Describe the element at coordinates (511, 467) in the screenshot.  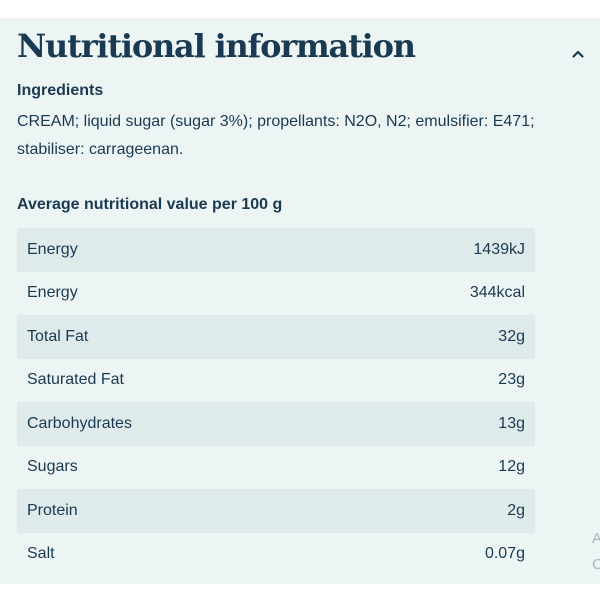
I see `nutrient-value: 12g` at that location.